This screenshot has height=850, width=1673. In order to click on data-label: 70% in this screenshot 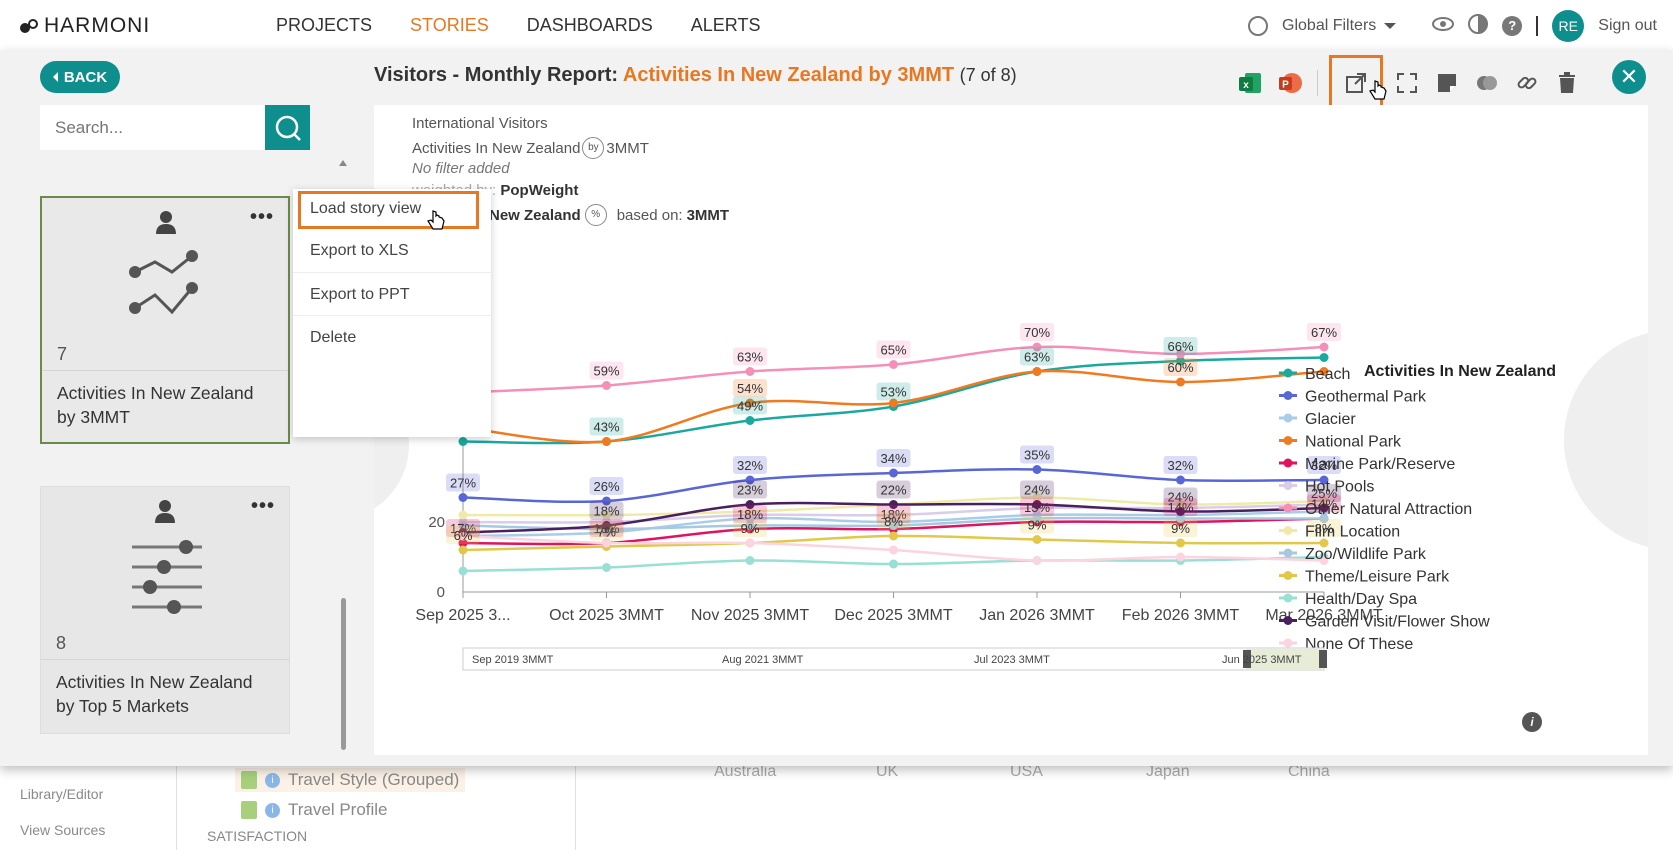, I will do `click(1037, 332)`.